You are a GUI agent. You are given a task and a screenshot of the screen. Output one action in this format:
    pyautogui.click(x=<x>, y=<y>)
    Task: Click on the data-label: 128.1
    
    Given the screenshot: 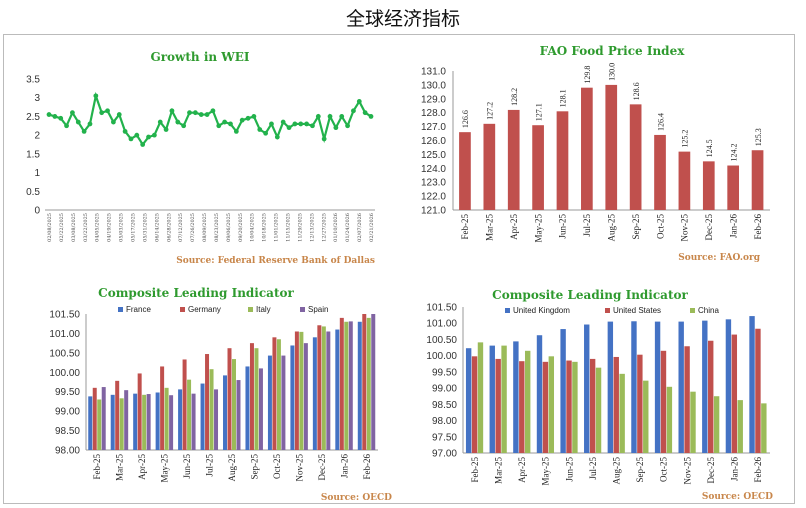 What is the action you would take?
    pyautogui.click(x=563, y=98)
    